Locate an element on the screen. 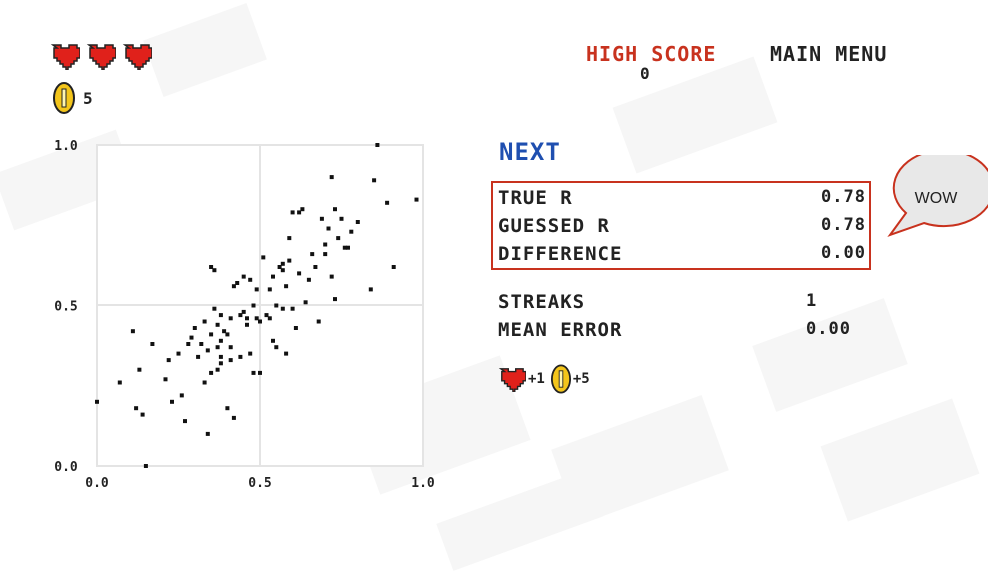  main-menu-button: MAIN MENU is located at coordinates (829, 54).